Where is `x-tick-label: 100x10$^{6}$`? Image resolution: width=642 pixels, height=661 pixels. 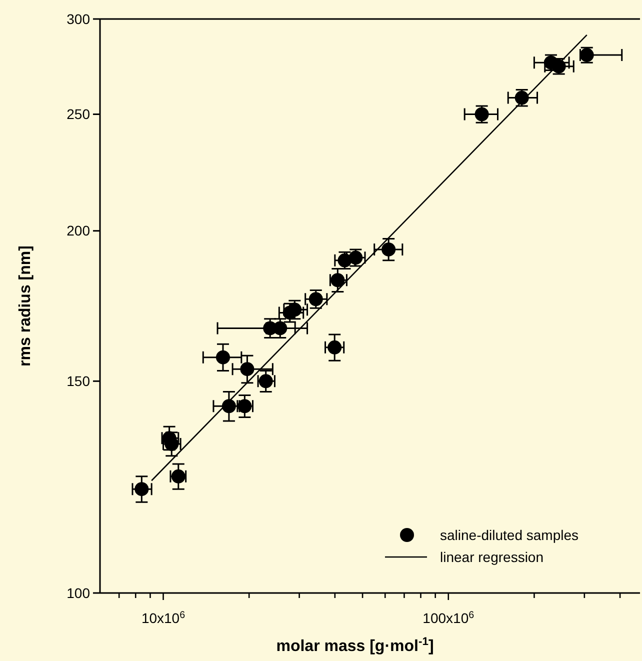 x-tick-label: 100x10$^{6}$ is located at coordinates (448, 618).